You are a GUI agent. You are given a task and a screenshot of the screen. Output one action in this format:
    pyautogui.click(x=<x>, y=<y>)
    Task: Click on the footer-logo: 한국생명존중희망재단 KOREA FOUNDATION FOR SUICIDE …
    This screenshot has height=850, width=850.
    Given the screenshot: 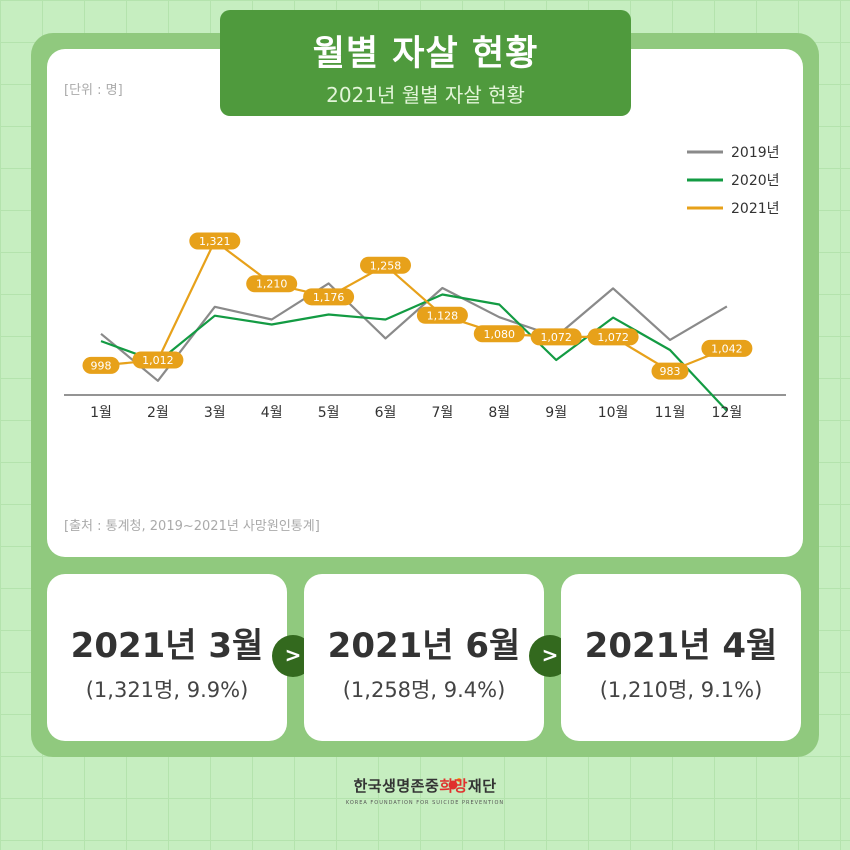 What is the action you would take?
    pyautogui.click(x=425, y=790)
    